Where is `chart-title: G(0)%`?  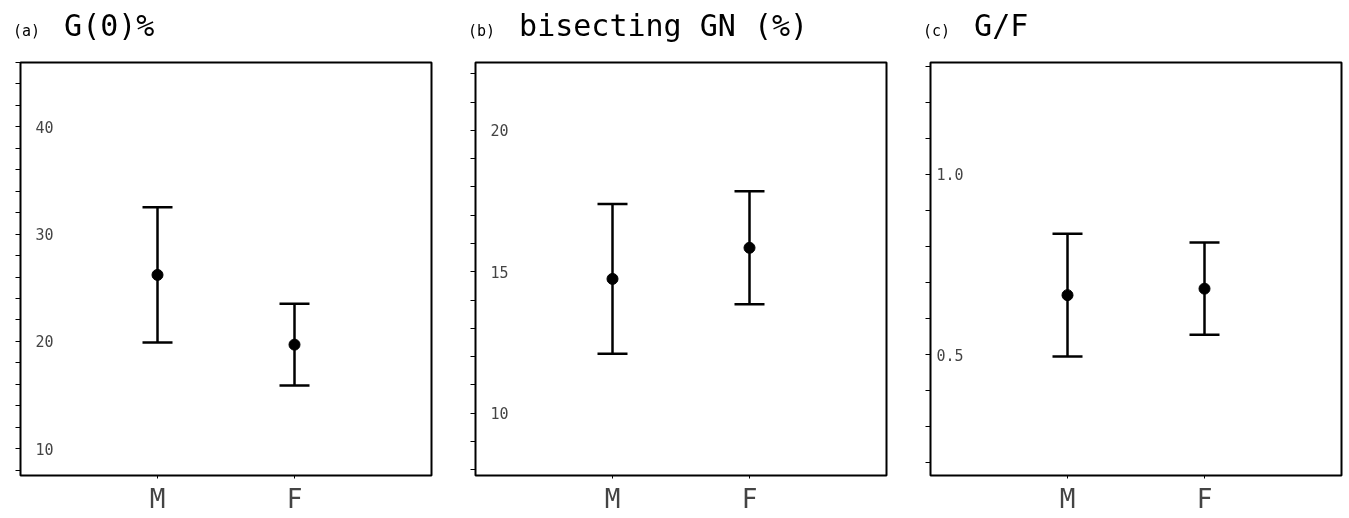 chart-title: G(0)% is located at coordinates (109, 25).